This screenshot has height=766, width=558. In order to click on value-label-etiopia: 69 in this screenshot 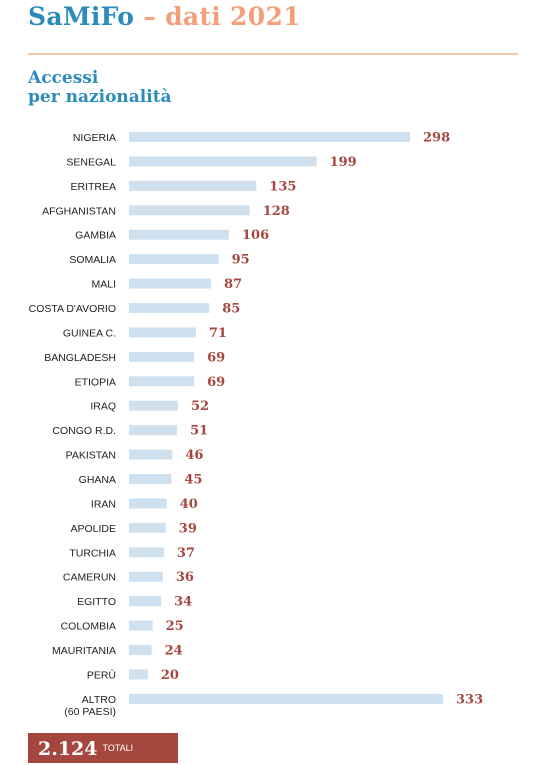, I will do `click(216, 382)`.